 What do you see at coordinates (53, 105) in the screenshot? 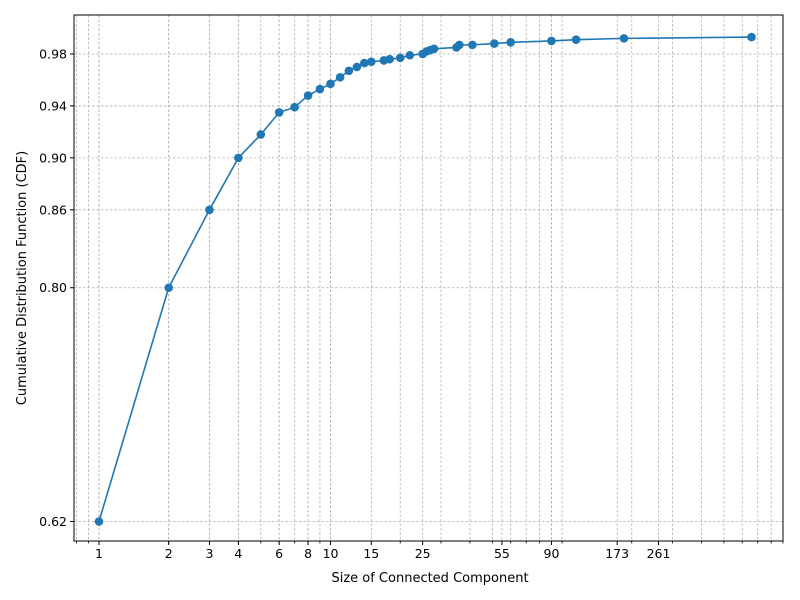
I see `y-tick-label: 0.94` at bounding box center [53, 105].